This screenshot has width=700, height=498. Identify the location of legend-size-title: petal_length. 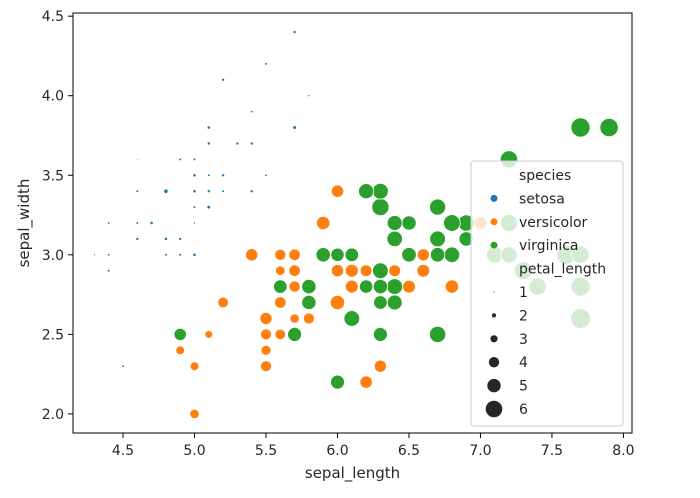
(562, 270).